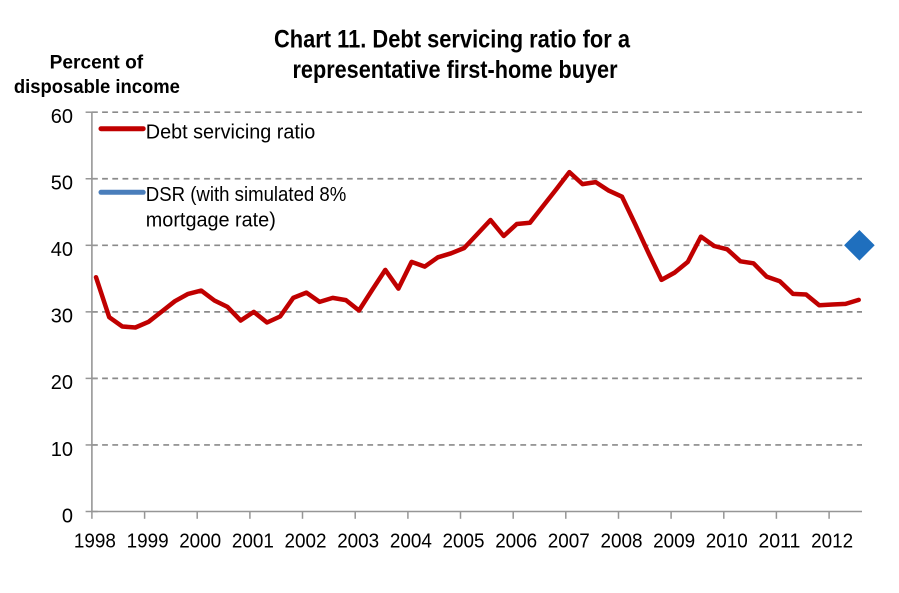  Describe the element at coordinates (246, 194) in the screenshot. I see `svg-text: DSR (with simulated 8%` at that location.